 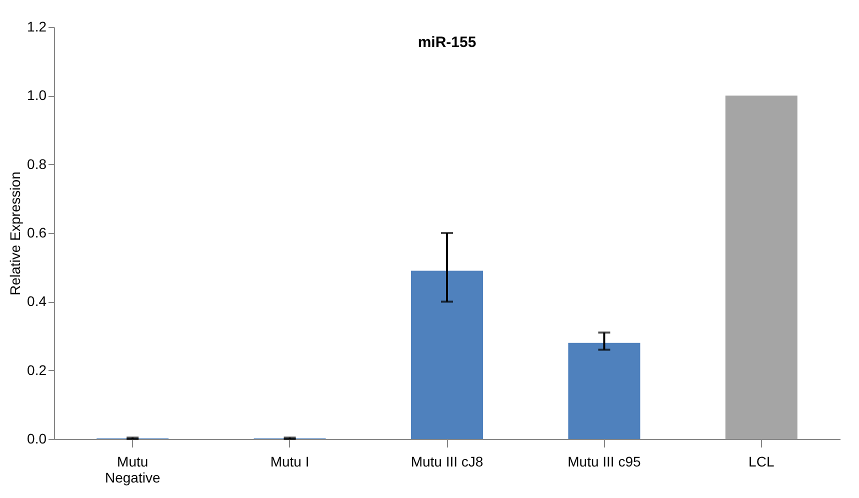 I want to click on x-tick-label: Mutu III cJ8, so click(x=447, y=462).